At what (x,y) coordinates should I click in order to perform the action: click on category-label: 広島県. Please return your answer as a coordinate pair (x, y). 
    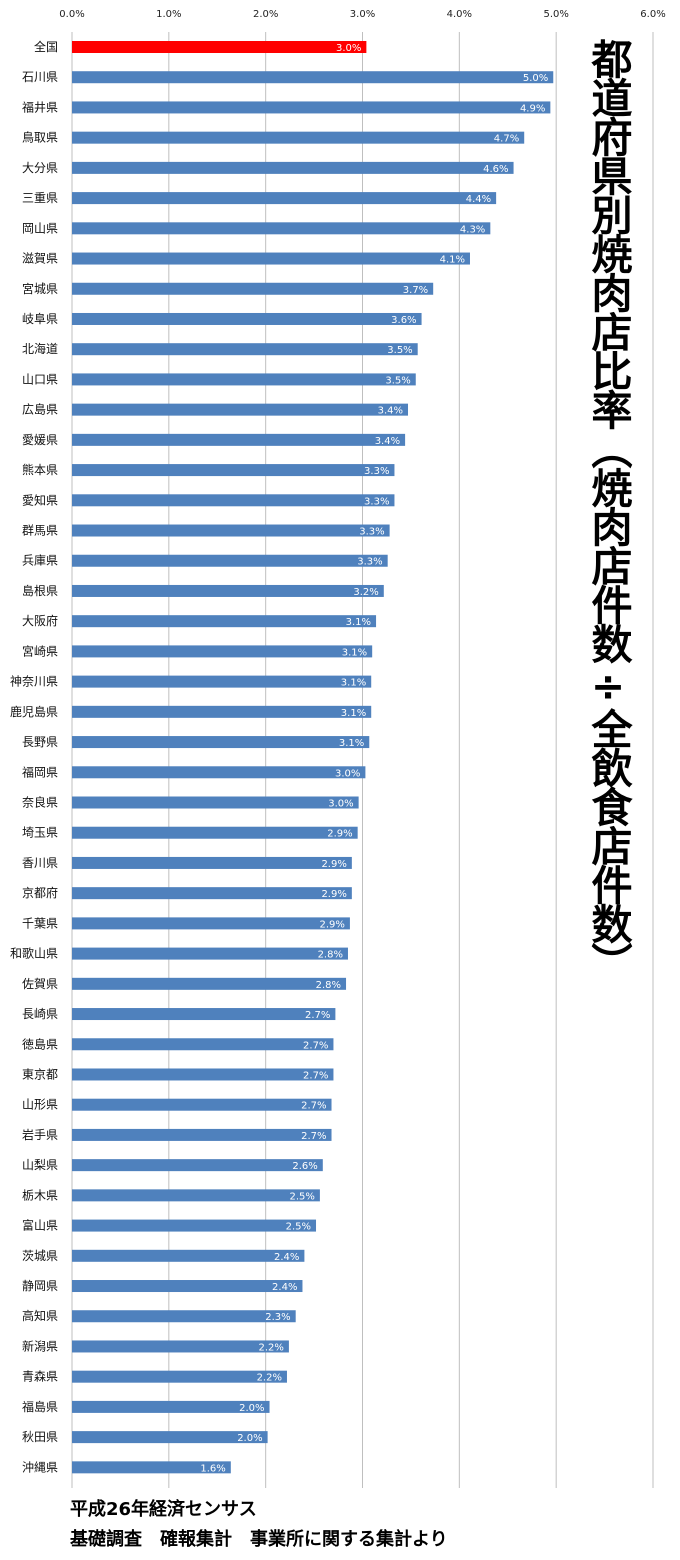
    Looking at the image, I should click on (40, 409).